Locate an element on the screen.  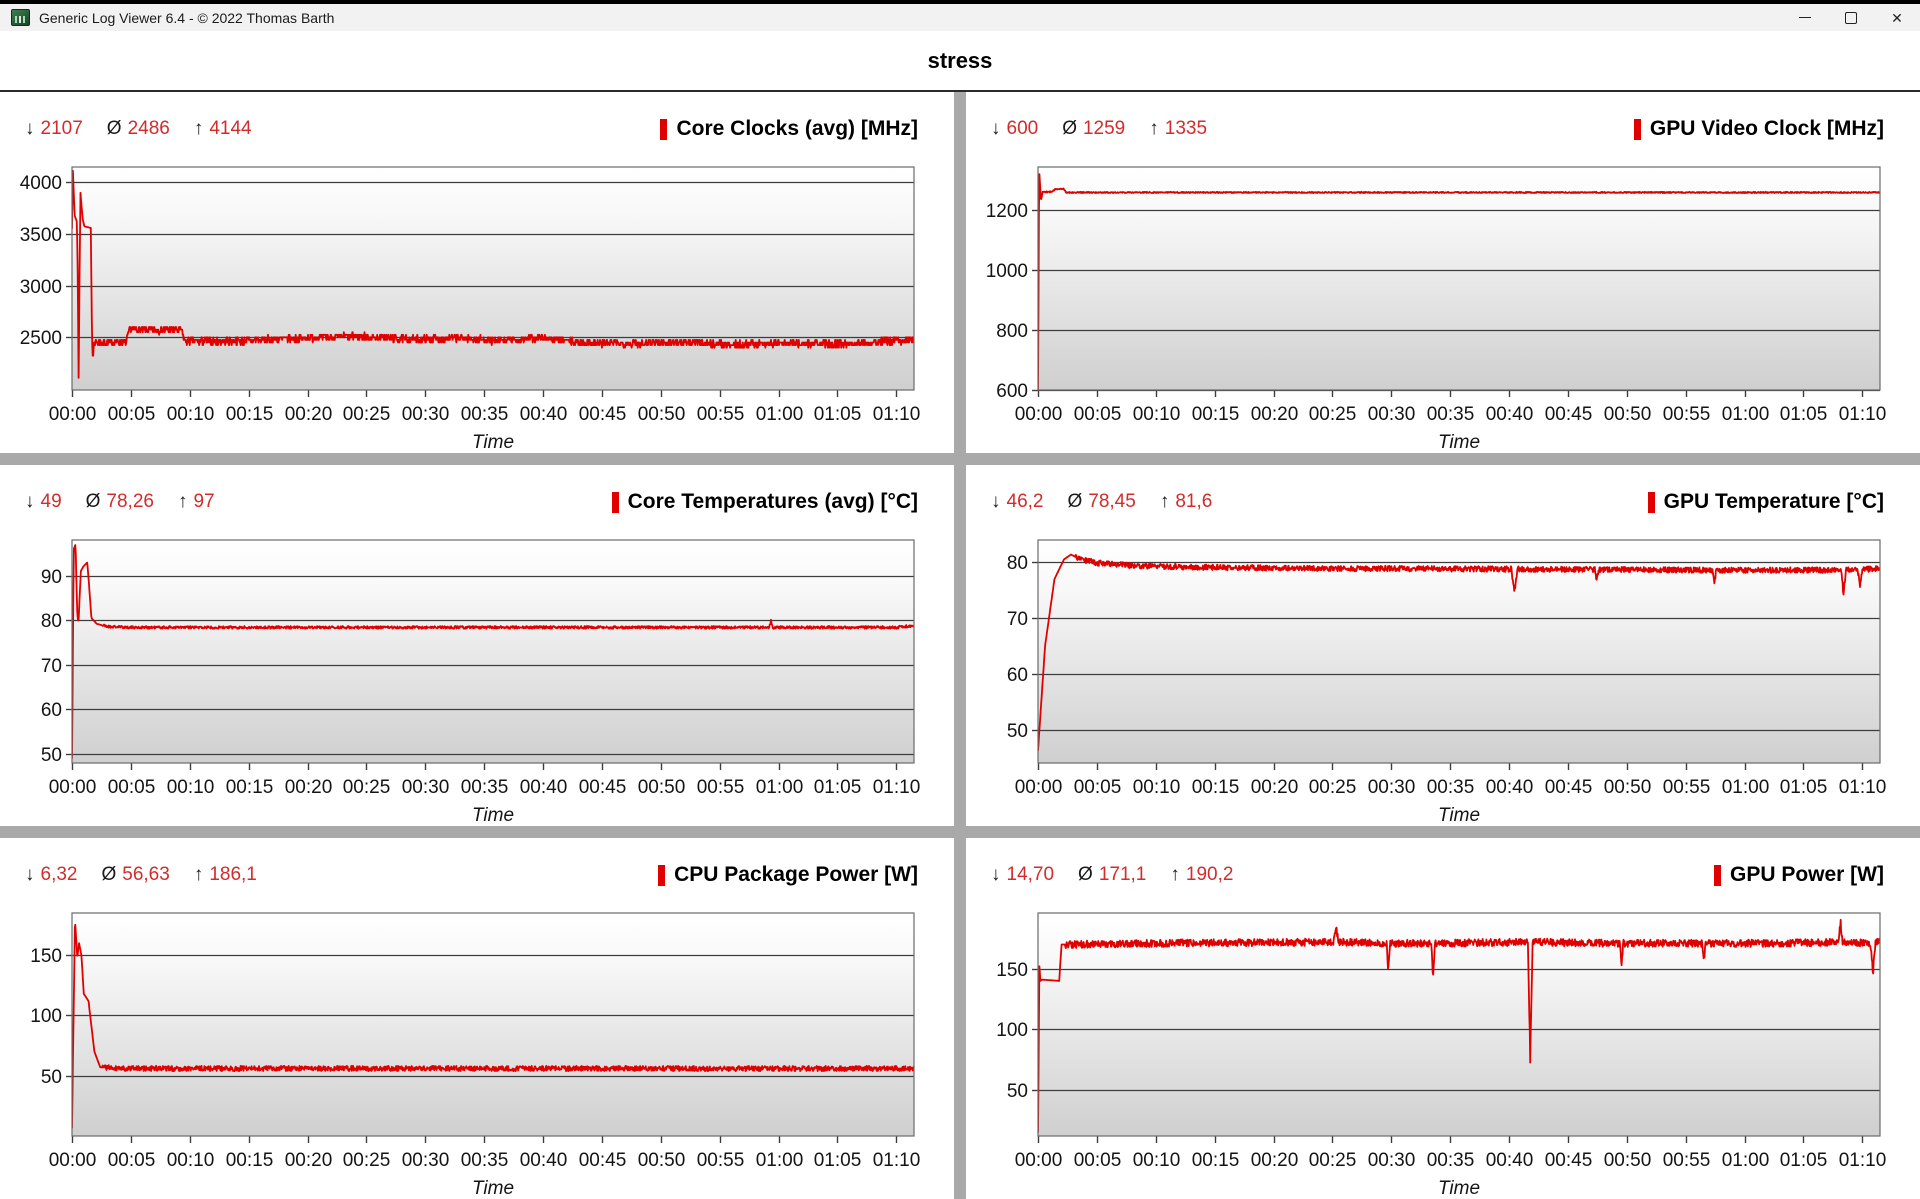
y-tick-label: 1200 is located at coordinates (1007, 211).